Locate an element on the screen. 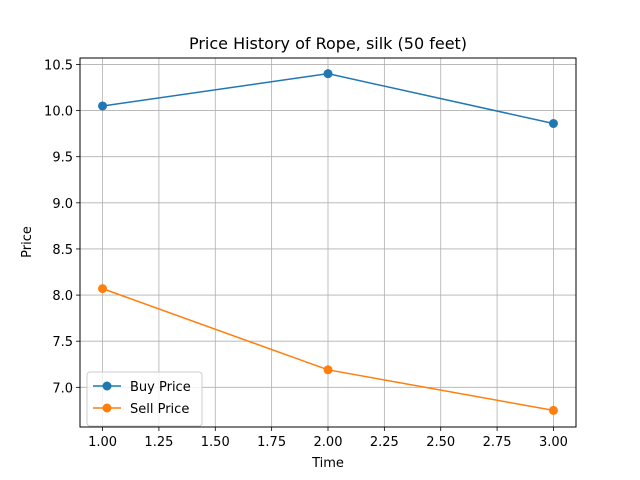  legend: Buy Price Sell Price is located at coordinates (144, 399).